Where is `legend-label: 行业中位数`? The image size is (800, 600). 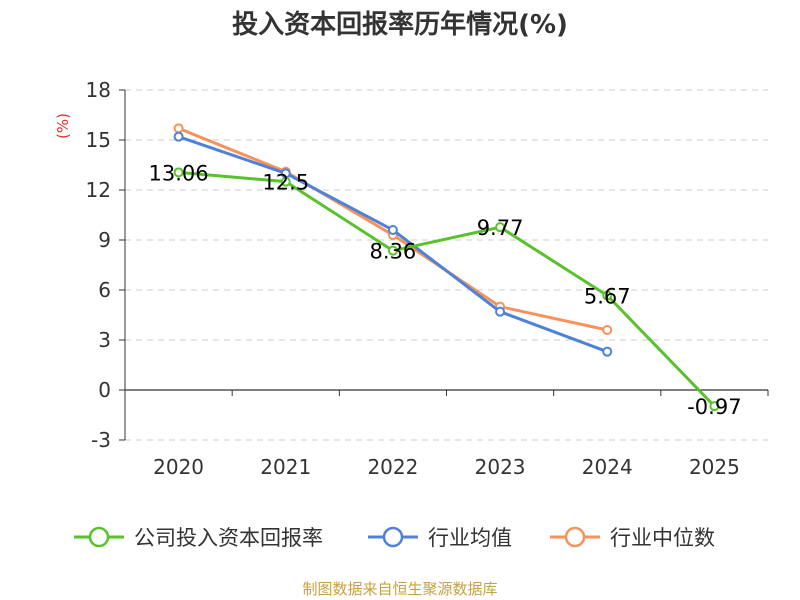 legend-label: 行业中位数 is located at coordinates (662, 538).